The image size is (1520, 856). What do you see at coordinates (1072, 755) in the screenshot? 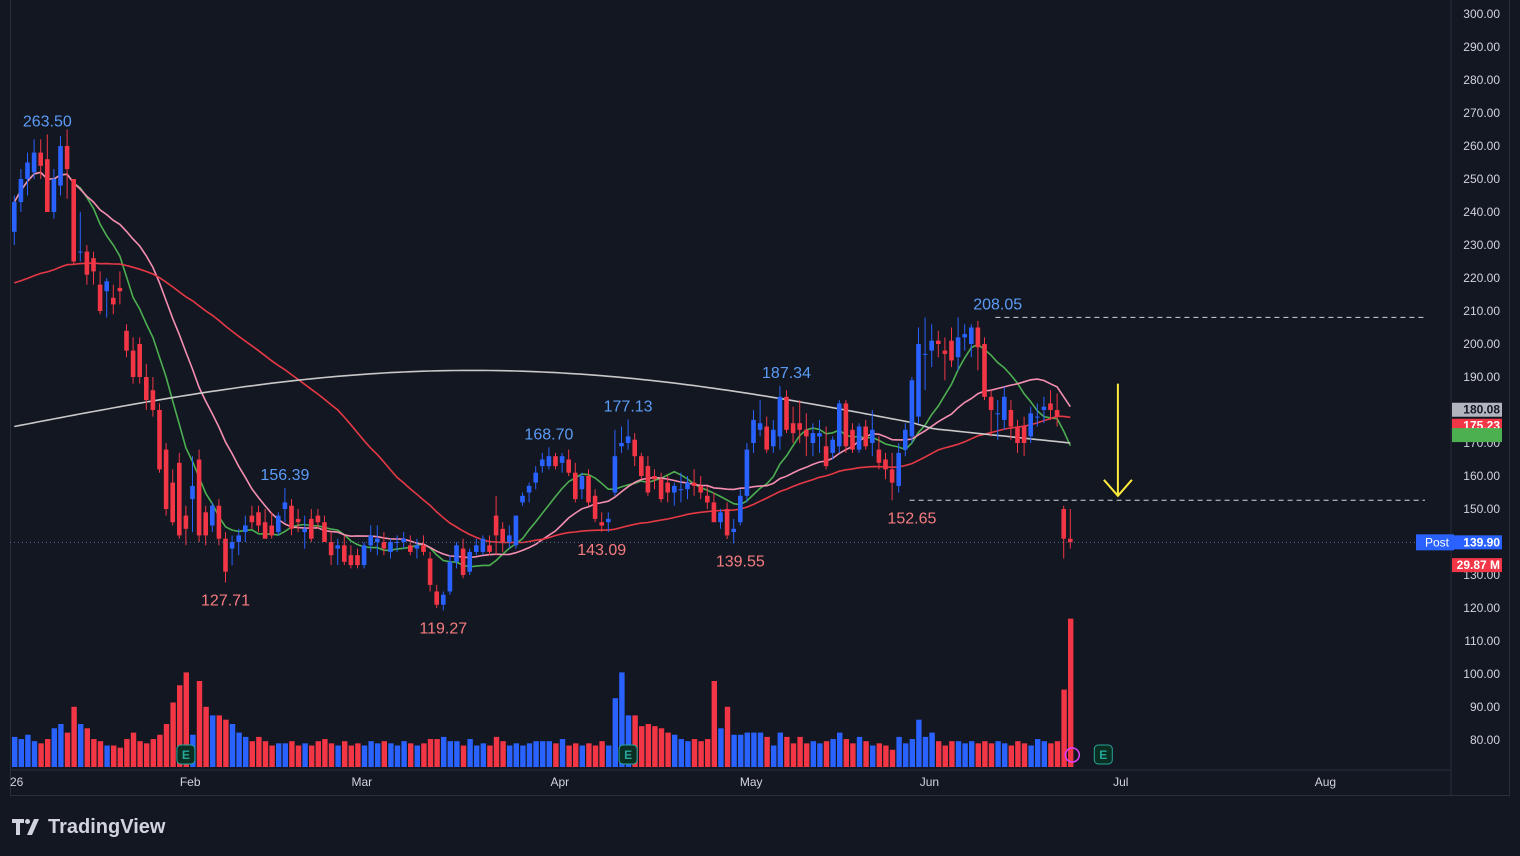
I see `next-event-marker` at bounding box center [1072, 755].